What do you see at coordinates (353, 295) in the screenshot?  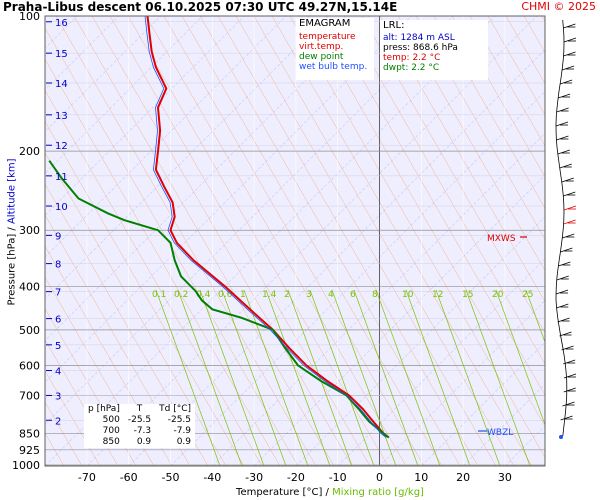 I see `mixing-ratio-label: 6` at bounding box center [353, 295].